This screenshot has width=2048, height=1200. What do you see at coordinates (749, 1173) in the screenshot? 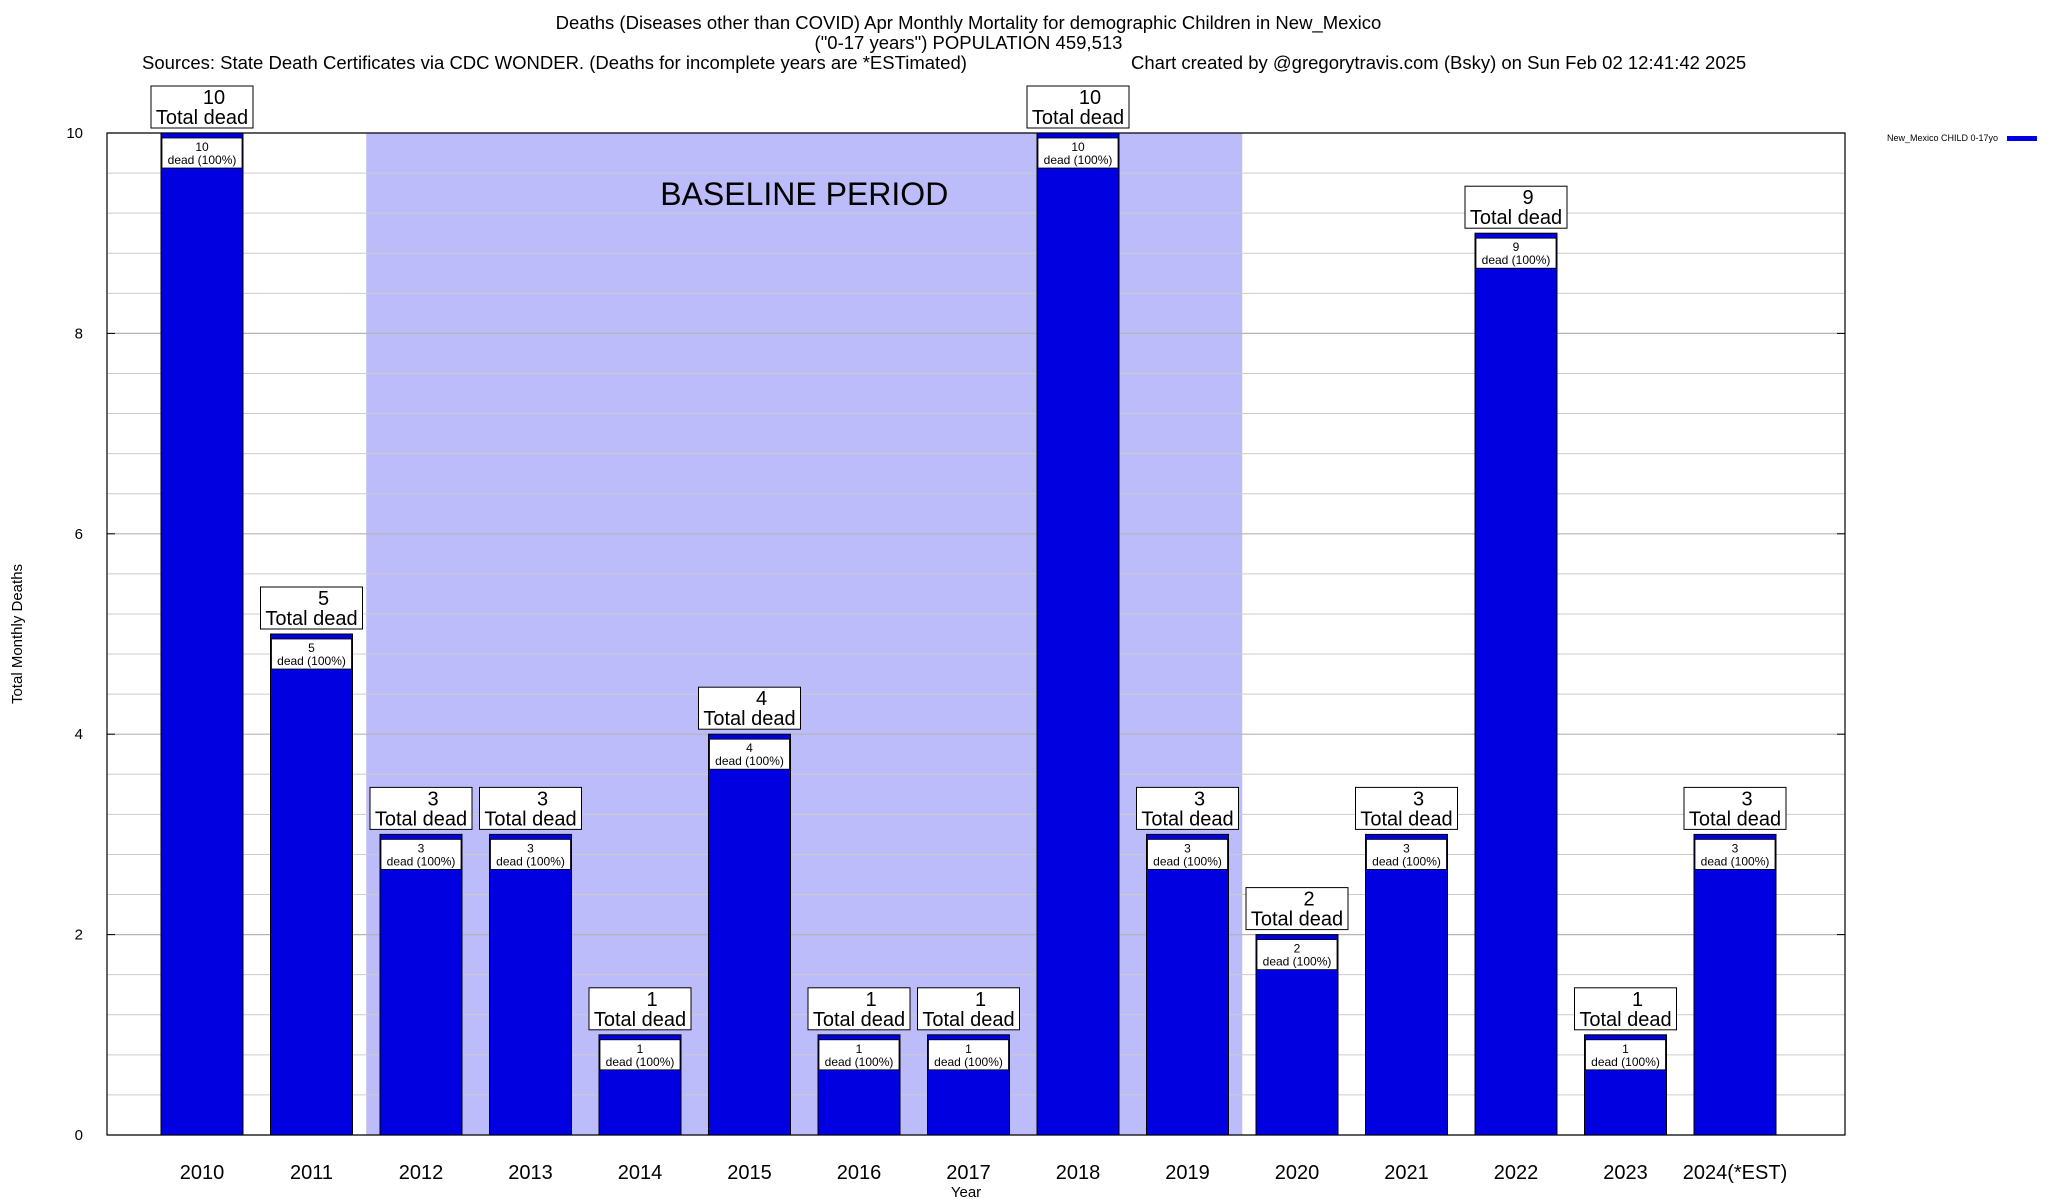
I see `x-tick-label: 2015` at bounding box center [749, 1173].